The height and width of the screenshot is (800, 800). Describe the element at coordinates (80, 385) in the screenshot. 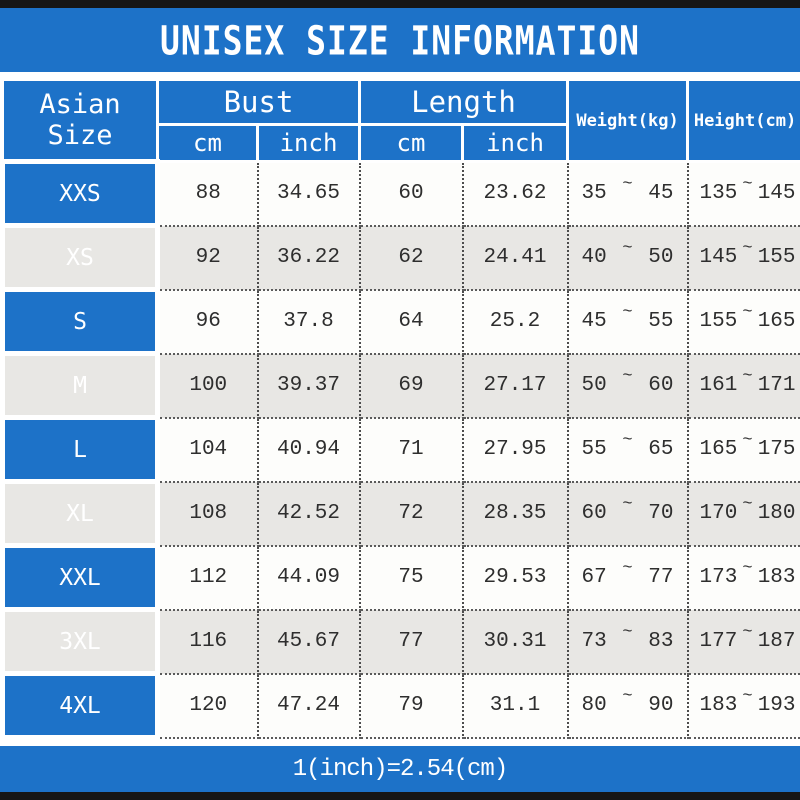

I see `size-label-cell: M` at that location.